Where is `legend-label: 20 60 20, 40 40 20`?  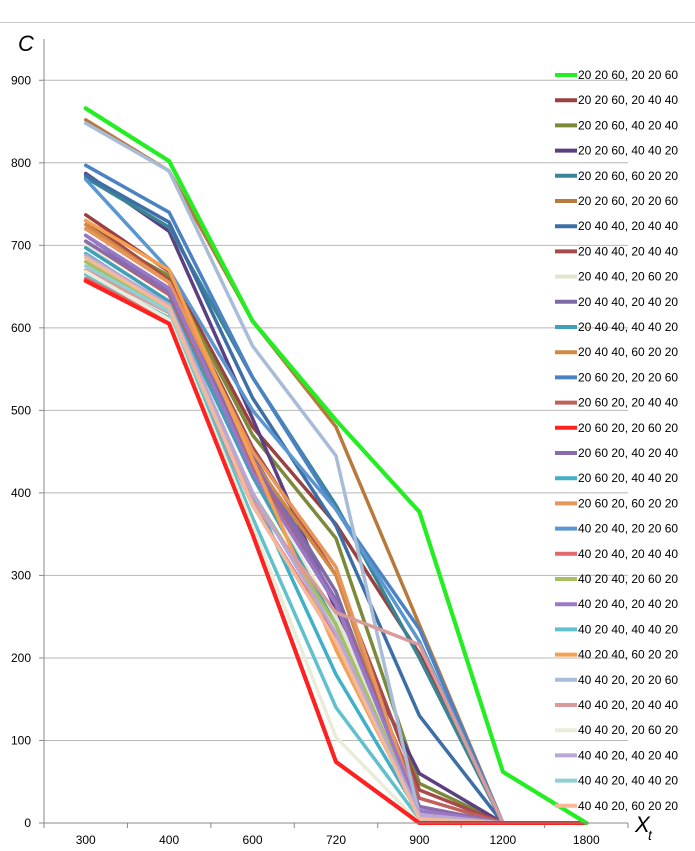 legend-label: 20 60 20, 40 40 20 is located at coordinates (628, 478).